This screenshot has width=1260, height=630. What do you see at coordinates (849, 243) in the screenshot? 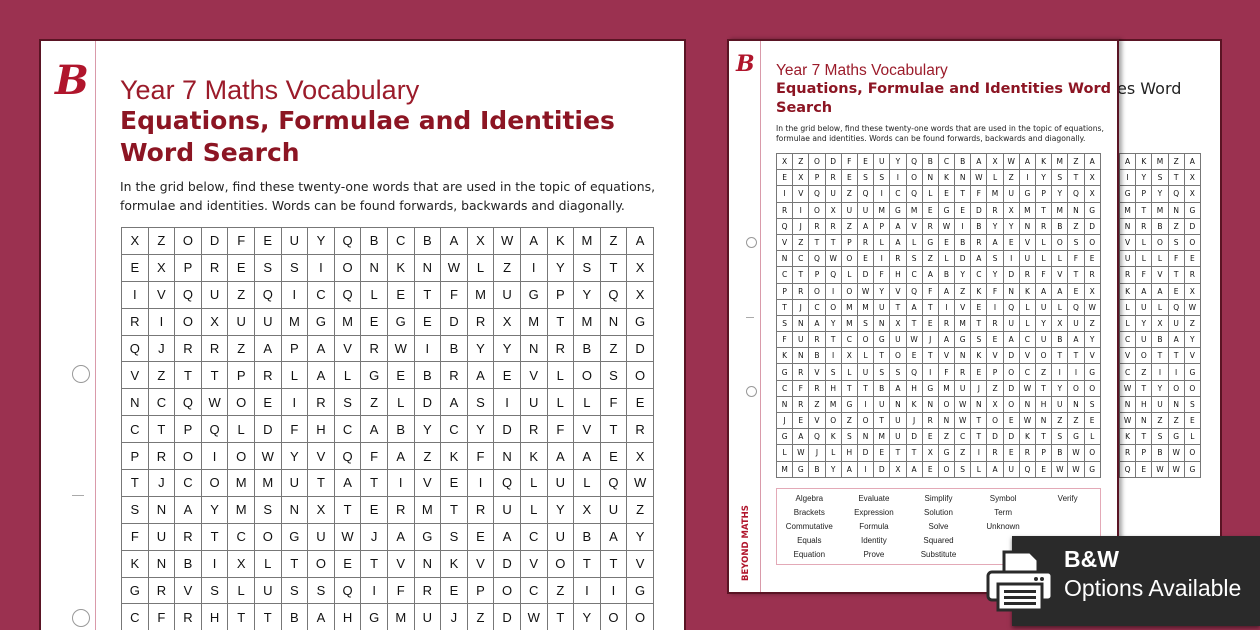
I see `grid-cell: P` at bounding box center [849, 243].